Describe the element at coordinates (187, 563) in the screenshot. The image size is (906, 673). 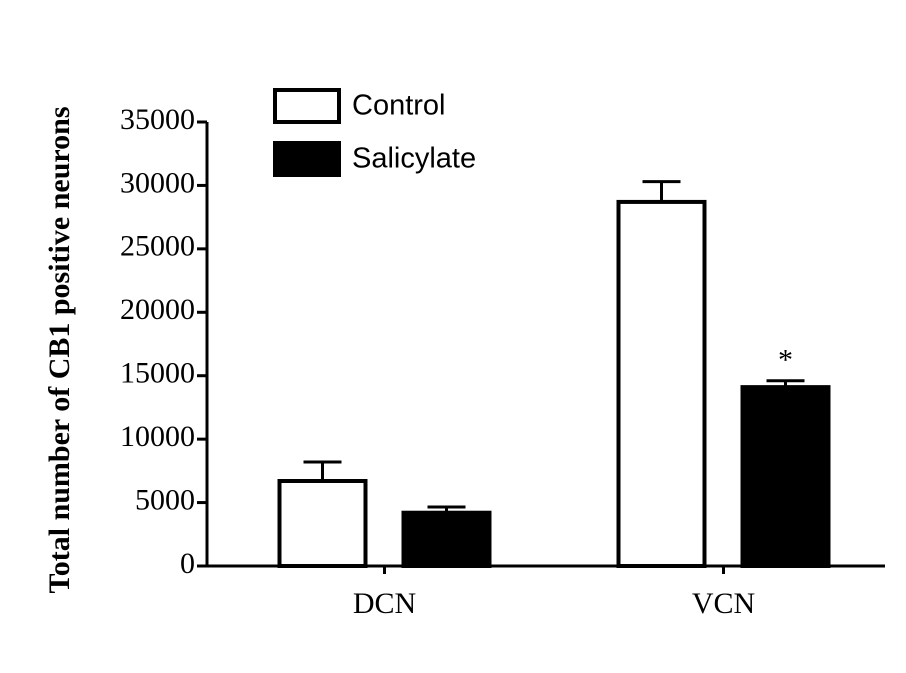
I see `y-tick-label: 0` at that location.